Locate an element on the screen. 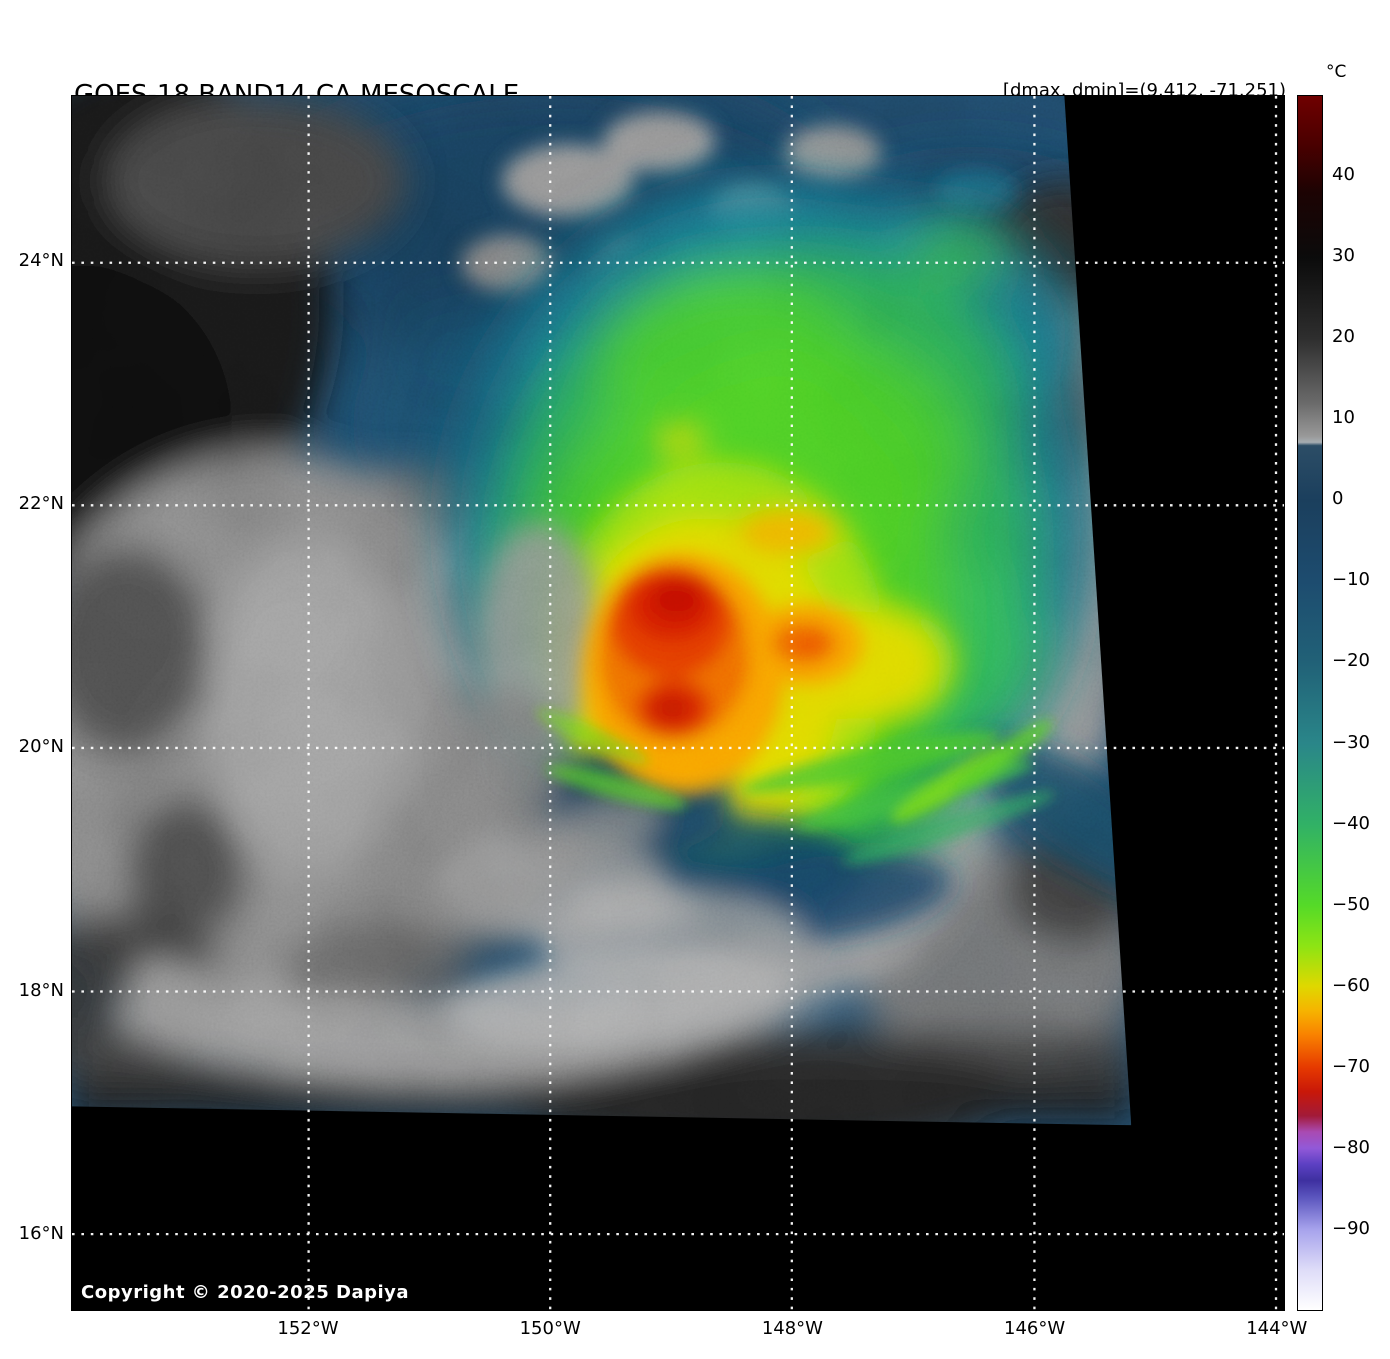 The width and height of the screenshot is (1390, 1359). lon-tick-label: 144°W is located at coordinates (1277, 1328).